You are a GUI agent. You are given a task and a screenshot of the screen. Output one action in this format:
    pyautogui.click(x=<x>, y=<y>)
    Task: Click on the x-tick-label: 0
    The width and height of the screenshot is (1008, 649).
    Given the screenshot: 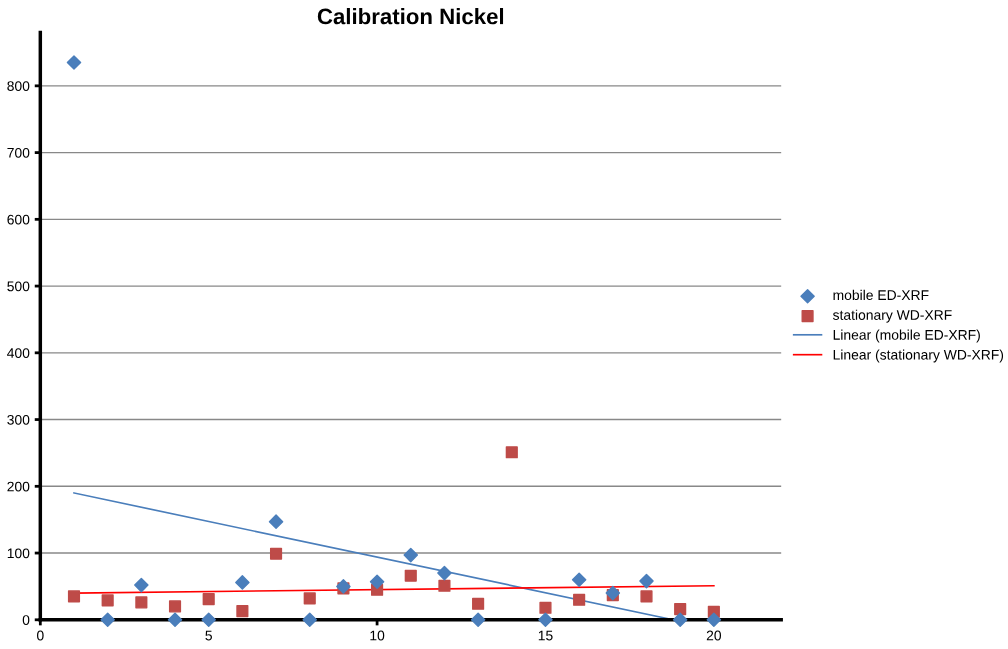 What is the action you would take?
    pyautogui.click(x=40, y=635)
    